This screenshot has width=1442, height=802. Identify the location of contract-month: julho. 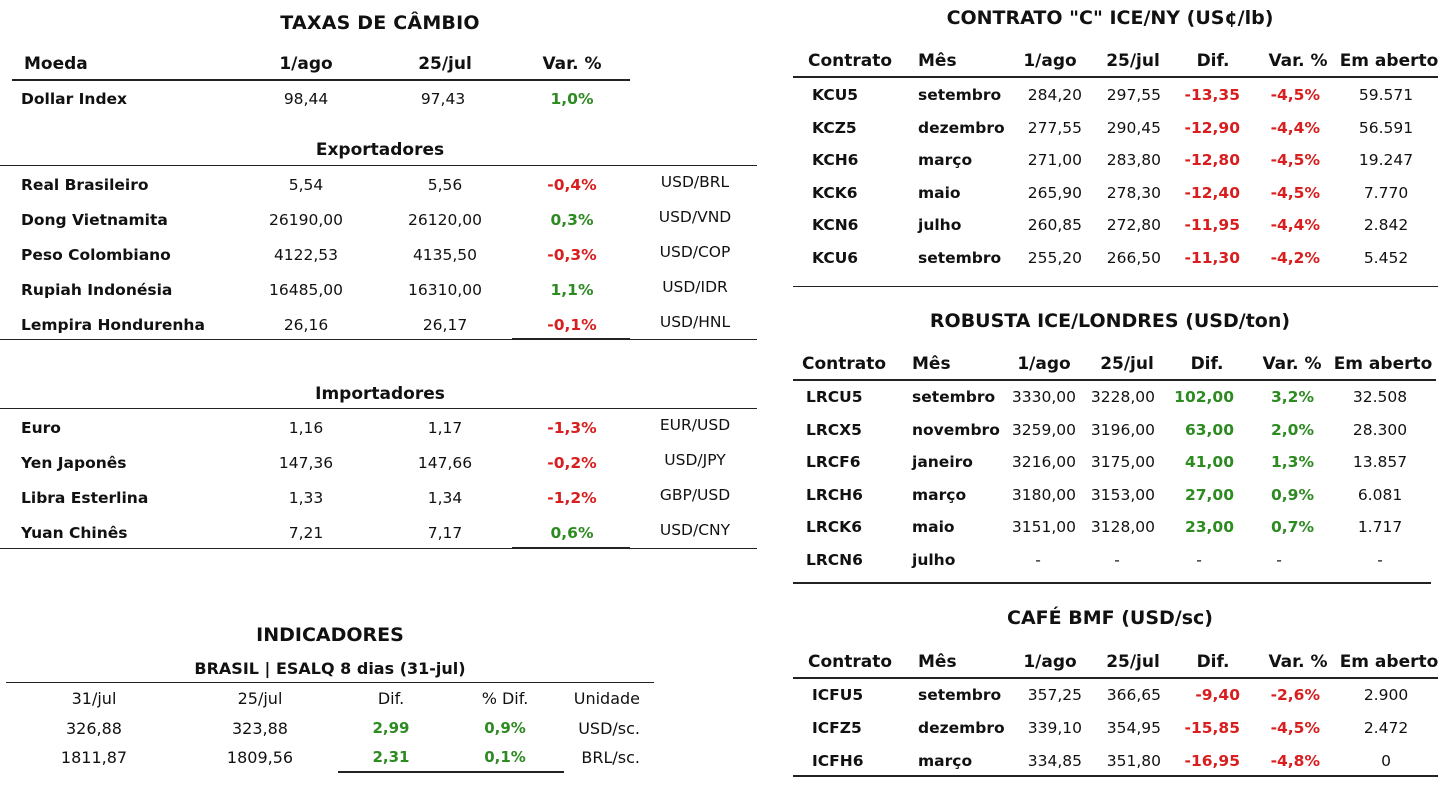
(940, 225).